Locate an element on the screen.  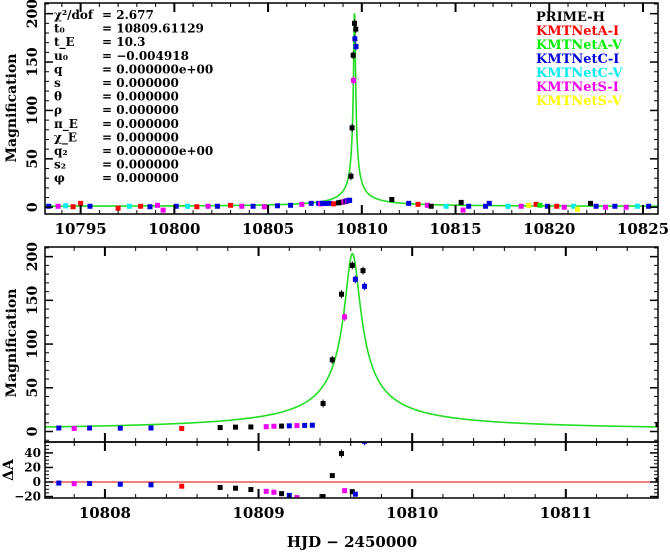
fit-parameter-label: t_E is located at coordinates (64, 42).